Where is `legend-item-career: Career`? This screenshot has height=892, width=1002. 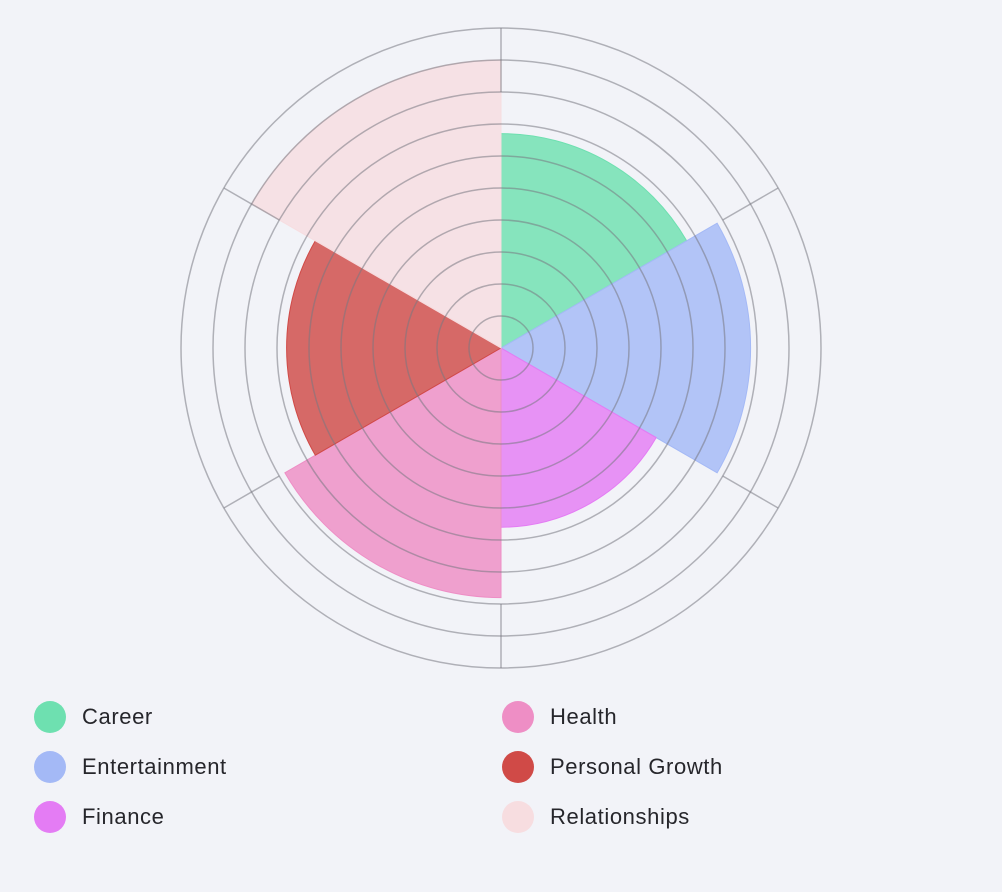 legend-item-career: Career is located at coordinates (93, 717).